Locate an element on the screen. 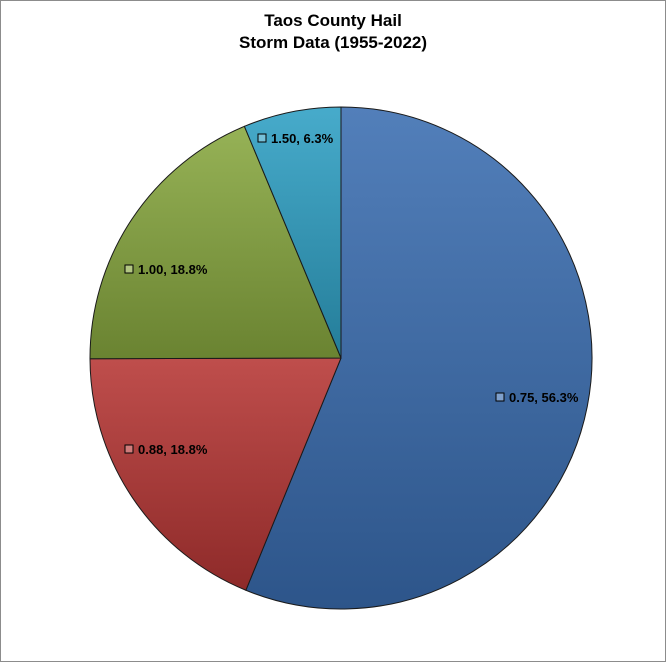 This screenshot has height=662, width=666. chart-title: Taos County Hail Storm Data (1955-2022) is located at coordinates (333, 32).